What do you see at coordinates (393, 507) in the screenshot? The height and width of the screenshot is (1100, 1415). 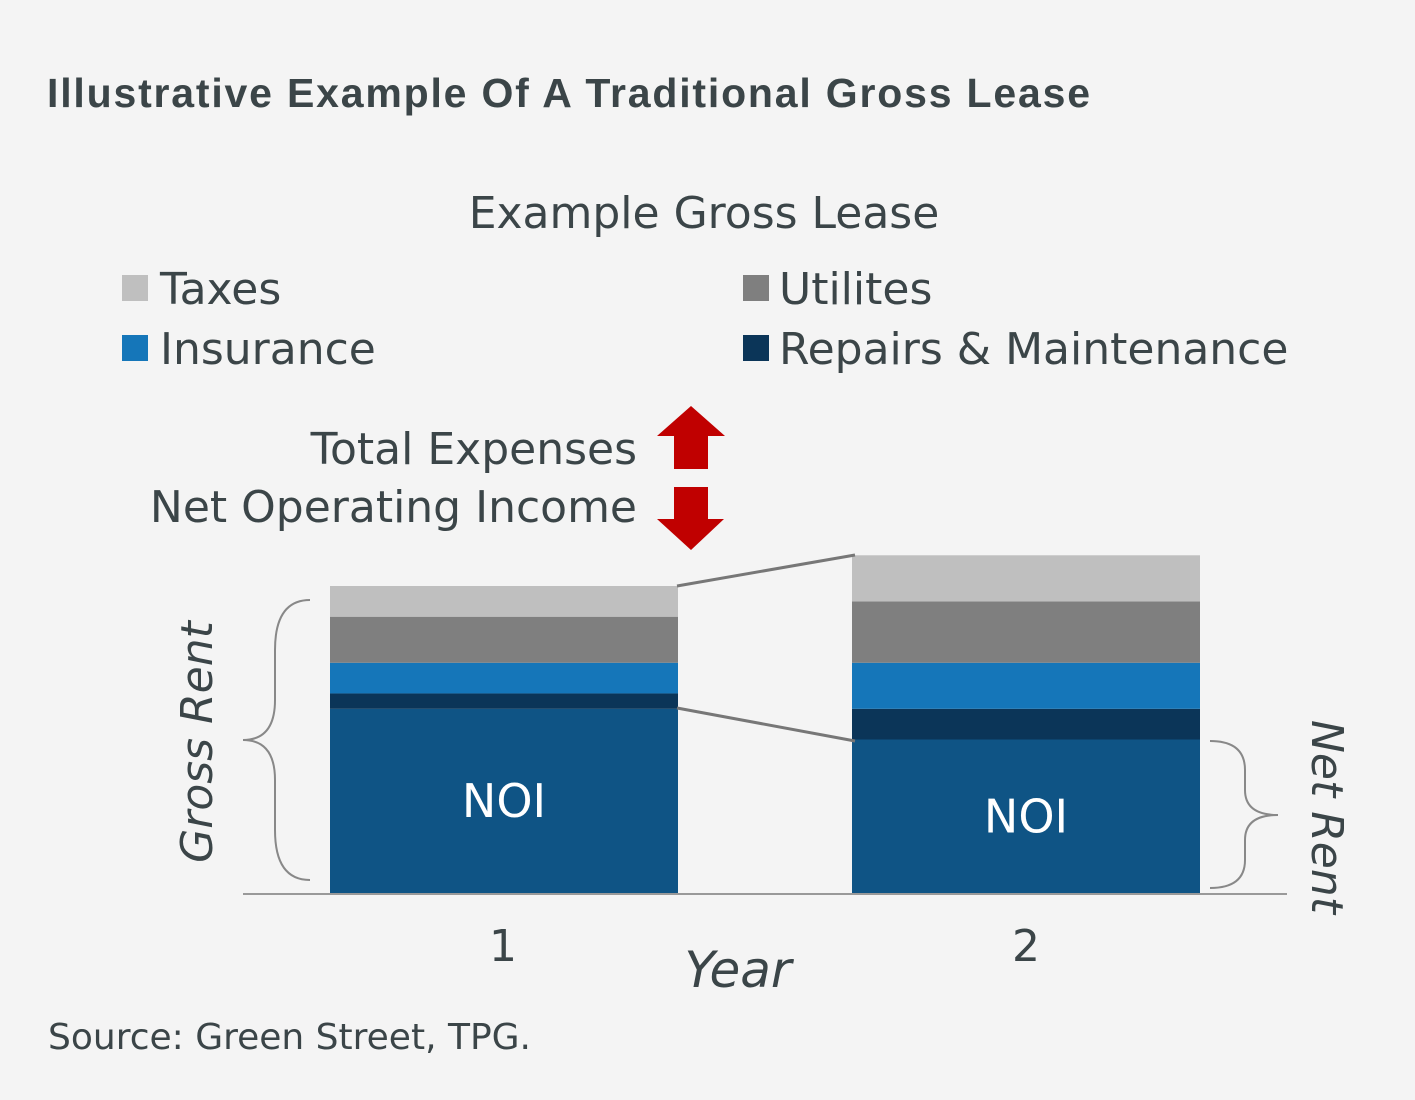 I see `noi-label: Net Operating Income` at bounding box center [393, 507].